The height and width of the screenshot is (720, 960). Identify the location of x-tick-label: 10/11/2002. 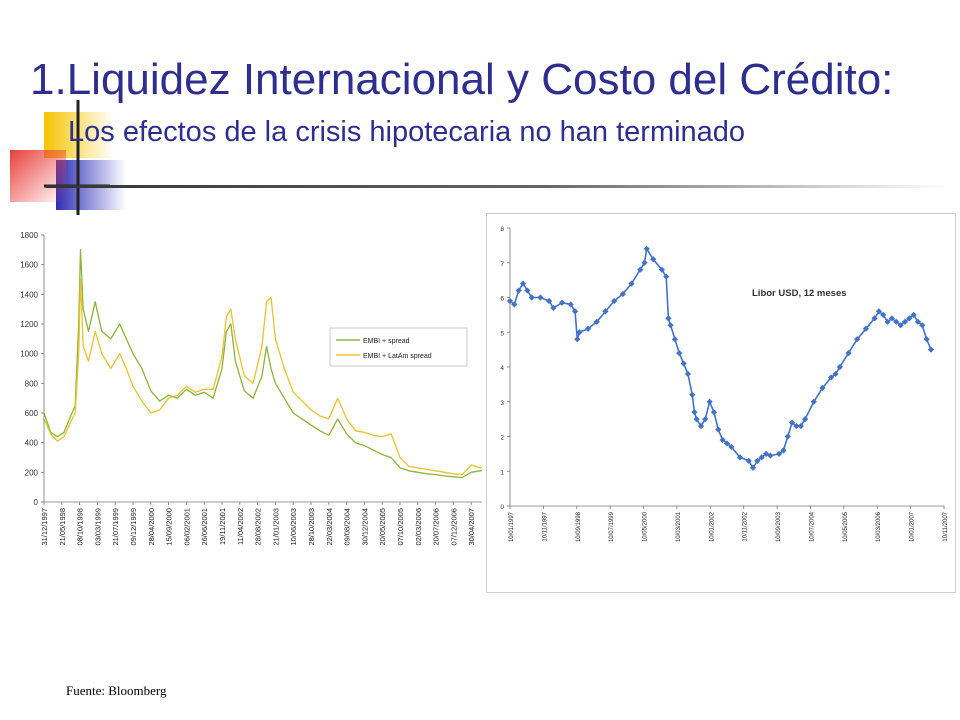
(746, 526).